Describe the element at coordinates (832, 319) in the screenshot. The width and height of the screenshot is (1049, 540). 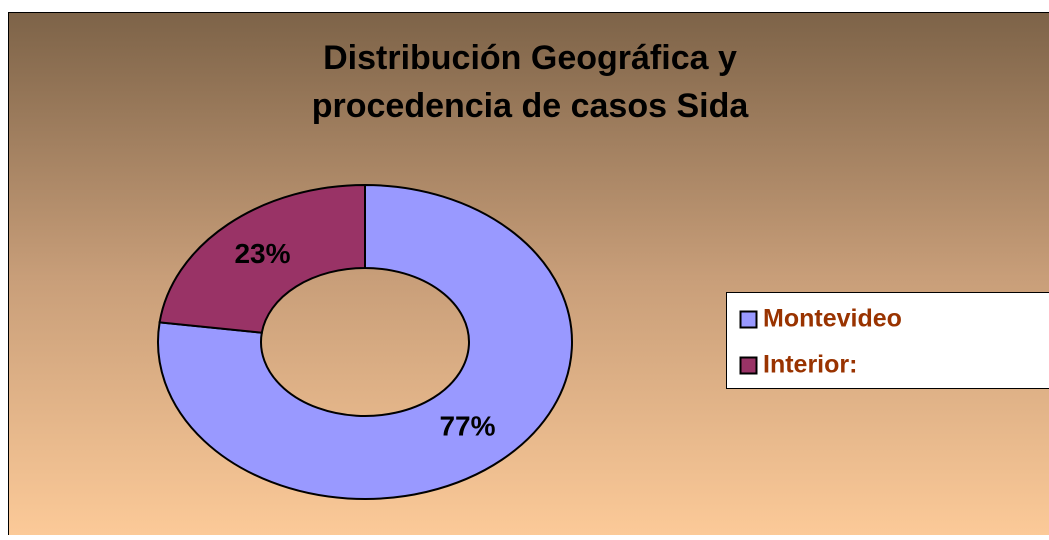
I see `legend-label: Montevideo` at that location.